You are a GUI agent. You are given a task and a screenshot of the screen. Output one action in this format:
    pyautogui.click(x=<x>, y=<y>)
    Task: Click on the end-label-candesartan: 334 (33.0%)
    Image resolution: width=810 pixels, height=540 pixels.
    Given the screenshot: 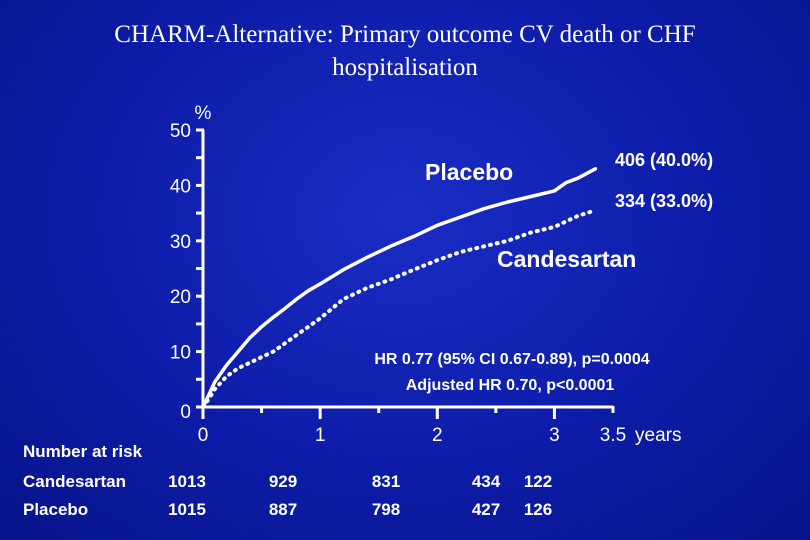 What is the action you would take?
    pyautogui.click(x=664, y=201)
    